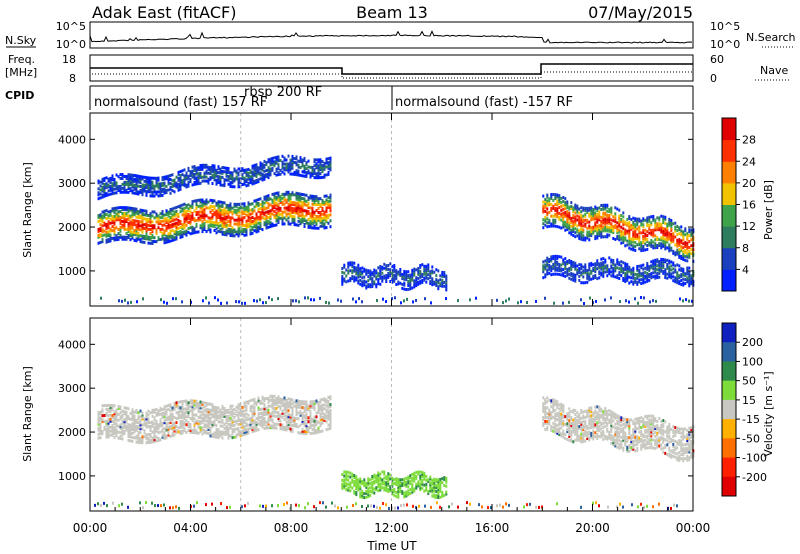  Describe the element at coordinates (725, 44) in the screenshot. I see `nsearch-tick-bottom: 10^0` at that location.